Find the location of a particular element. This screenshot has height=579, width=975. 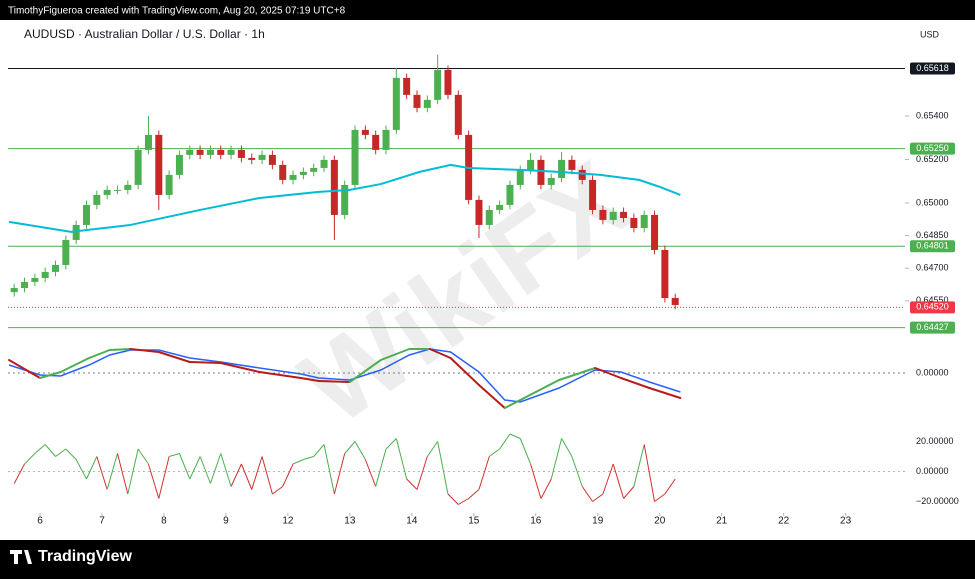

currency: USD is located at coordinates (930, 34).